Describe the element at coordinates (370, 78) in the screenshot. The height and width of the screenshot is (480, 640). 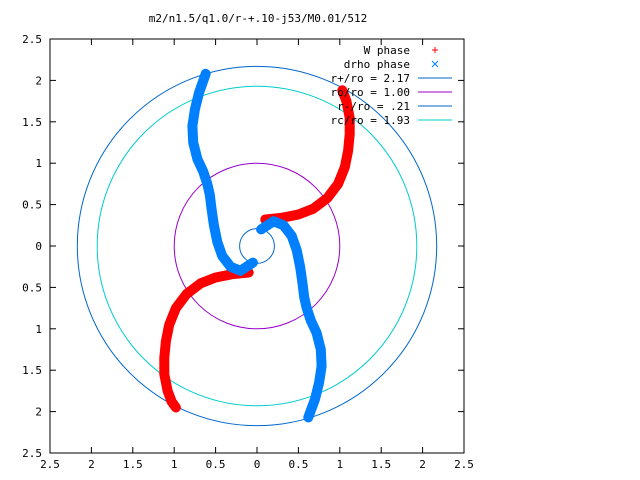
I see `legend-label: r+/ro = 2.17` at that location.